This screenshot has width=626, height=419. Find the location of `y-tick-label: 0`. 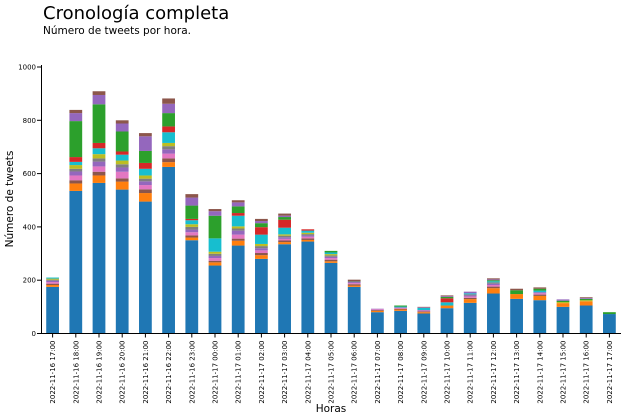

y-tick-label: 0 is located at coordinates (34, 334).